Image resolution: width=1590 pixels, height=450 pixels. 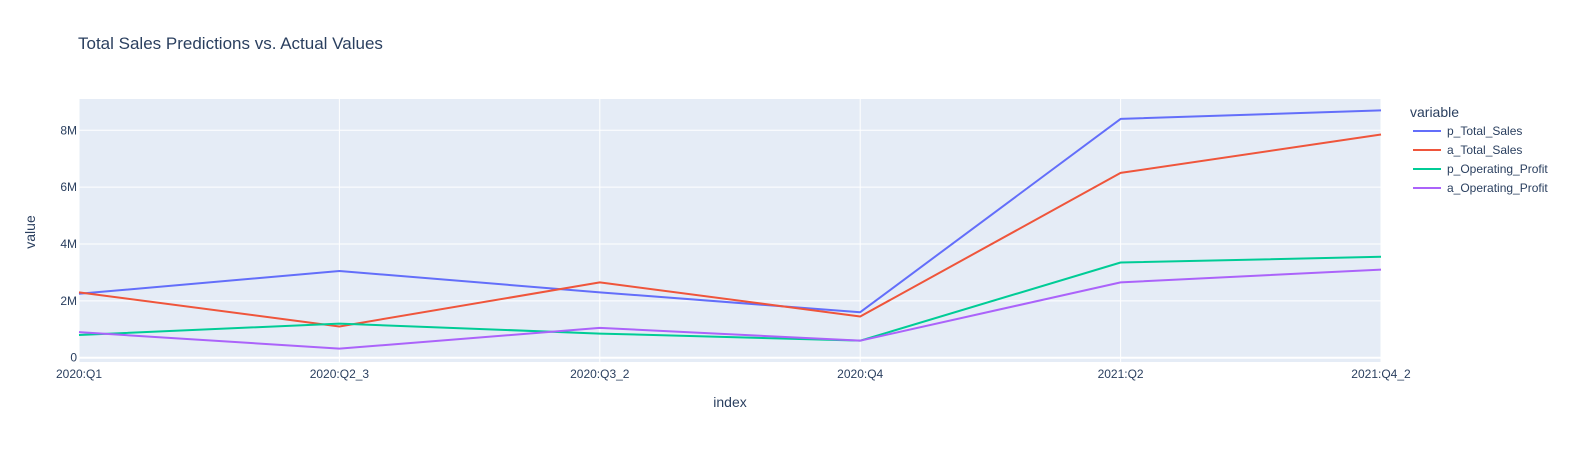 What do you see at coordinates (1484, 131) in the screenshot?
I see `legend-label: p_Total_Sales` at bounding box center [1484, 131].